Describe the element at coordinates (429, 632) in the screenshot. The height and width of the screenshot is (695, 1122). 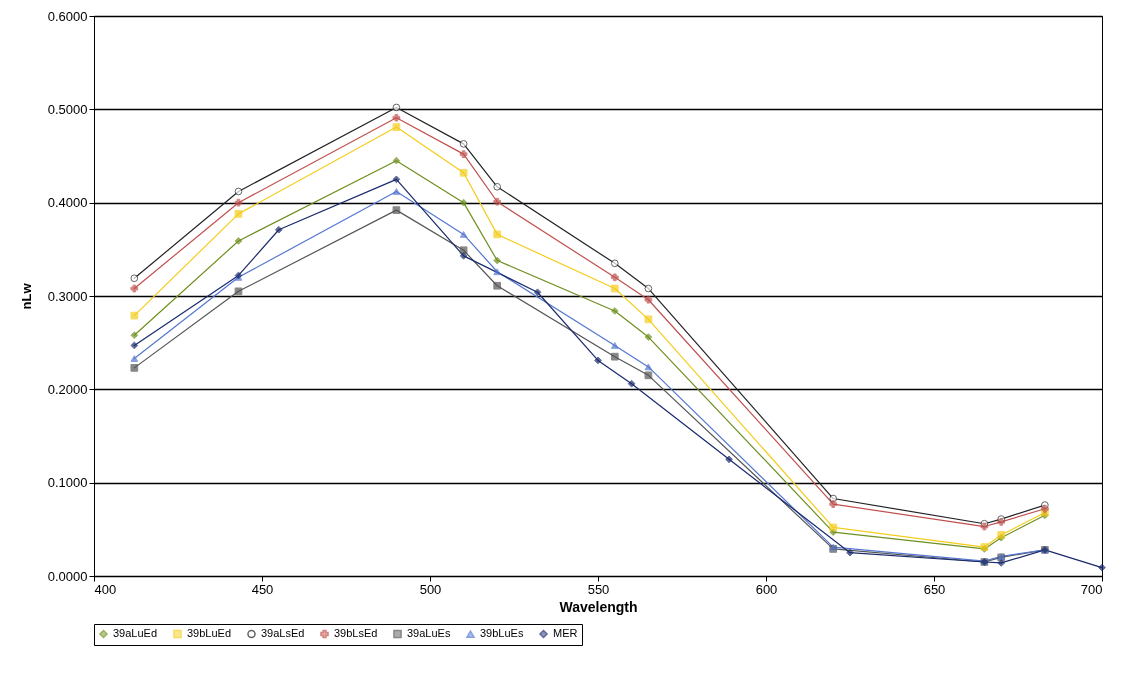
I see `legend-label: 39aLuEs` at that location.